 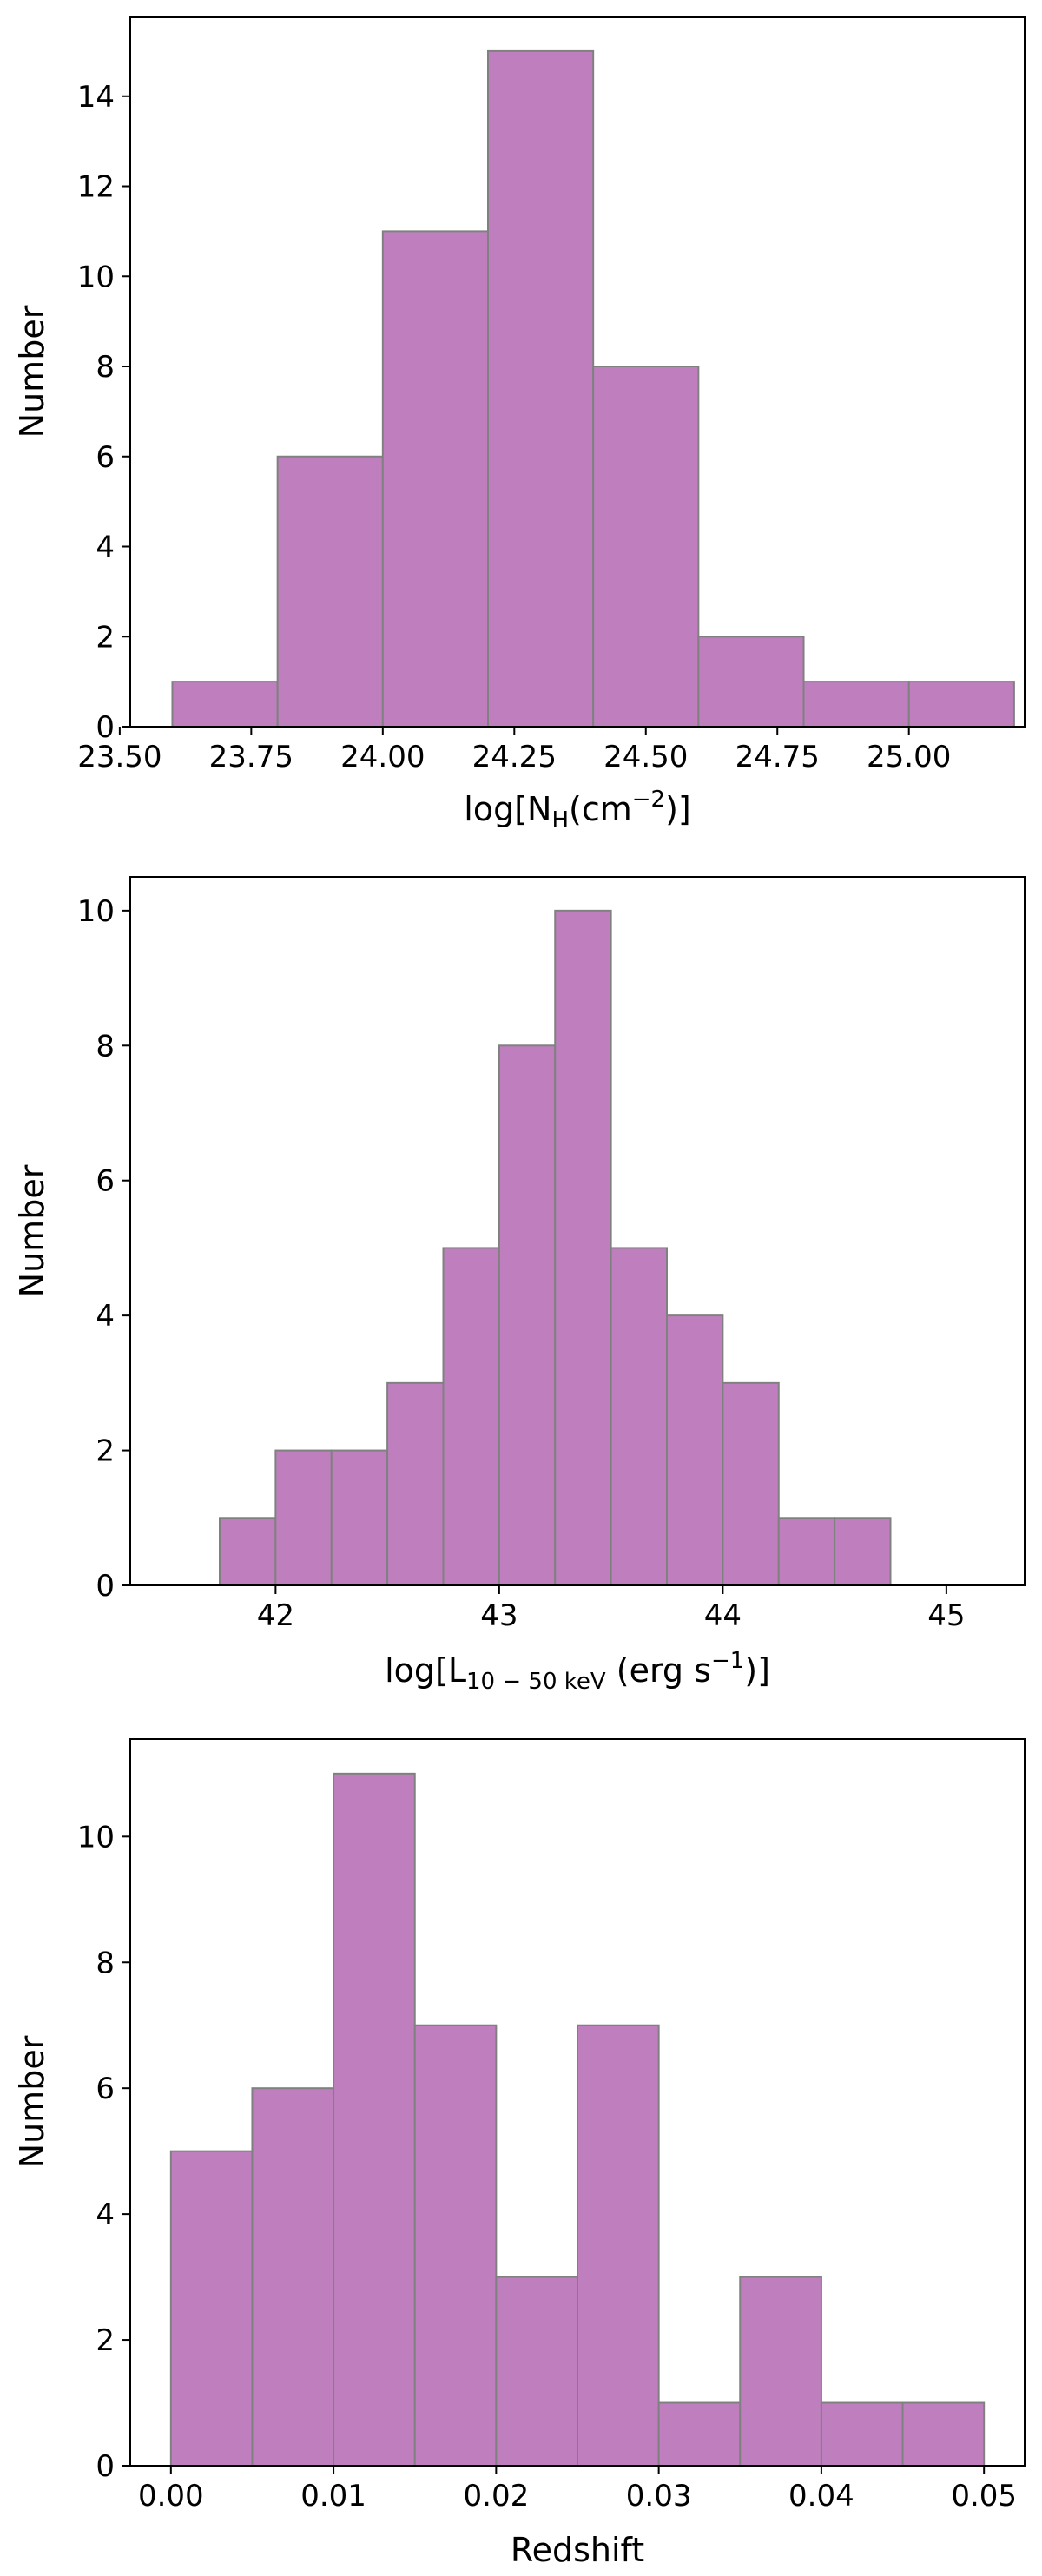 I want to click on redshift-x-tick-label: 0.02, so click(x=497, y=2496).